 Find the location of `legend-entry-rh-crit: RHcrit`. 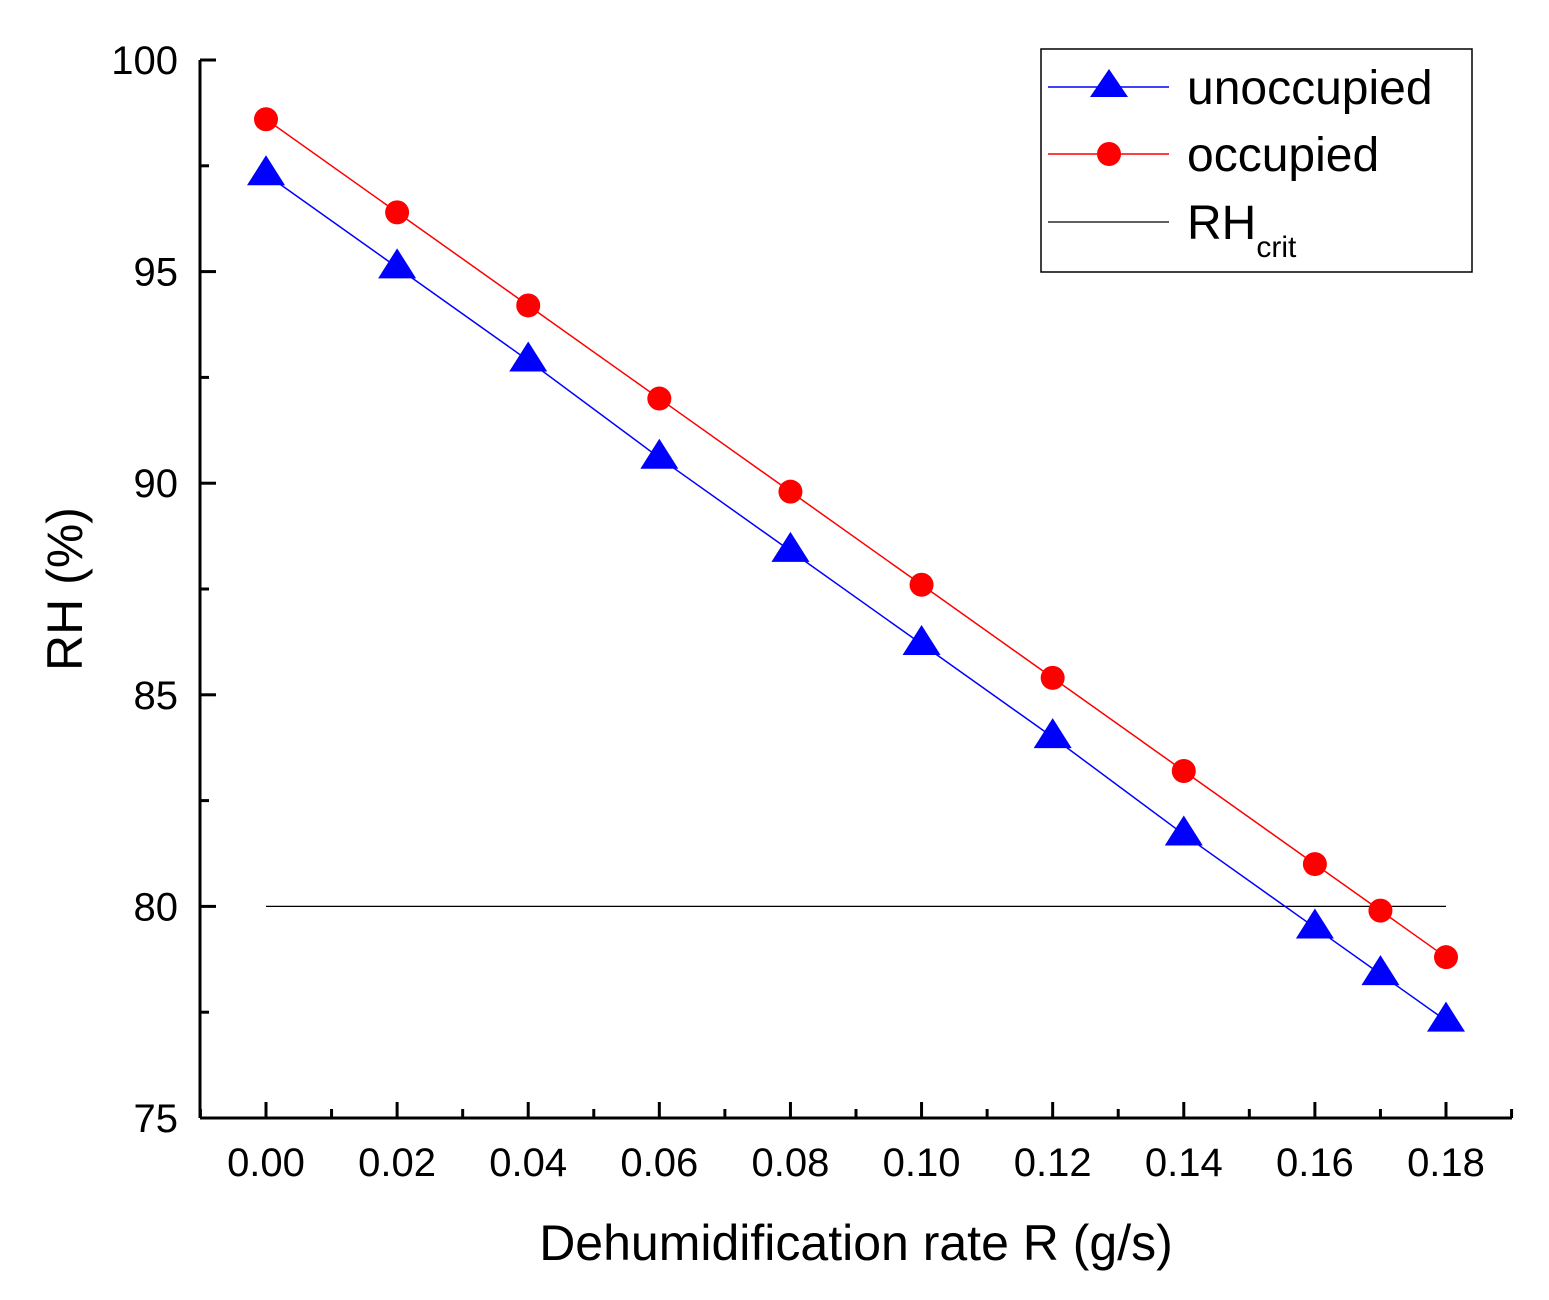

legend-entry-rh-crit: RHcrit is located at coordinates (1172, 230).